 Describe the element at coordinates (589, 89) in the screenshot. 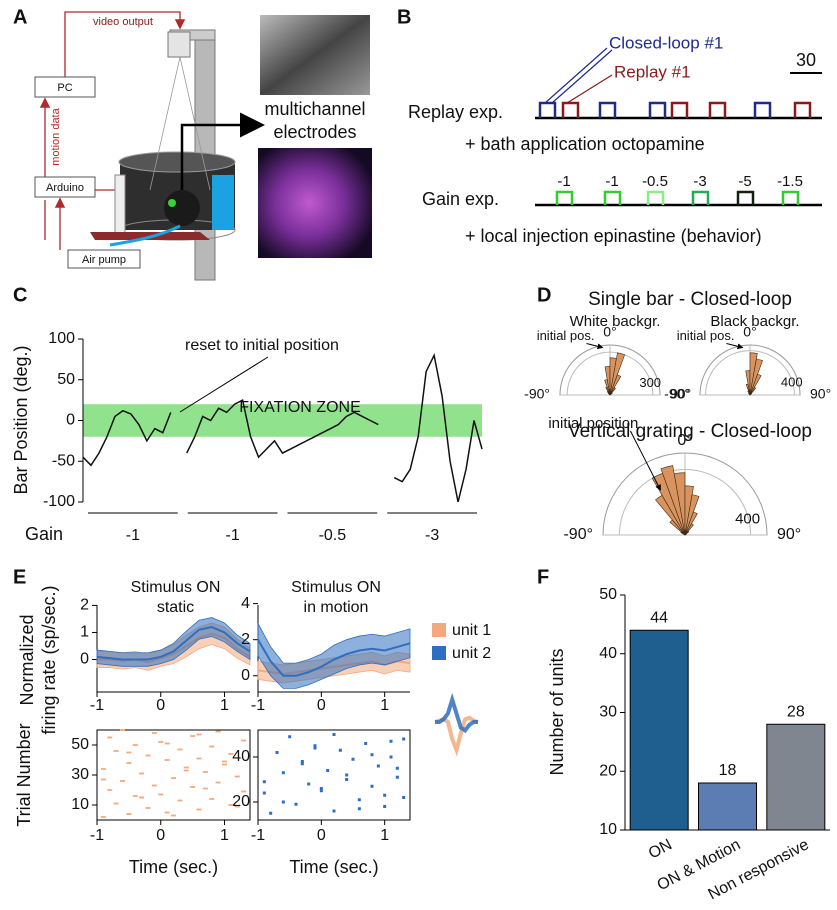

I see `pointer` at that location.